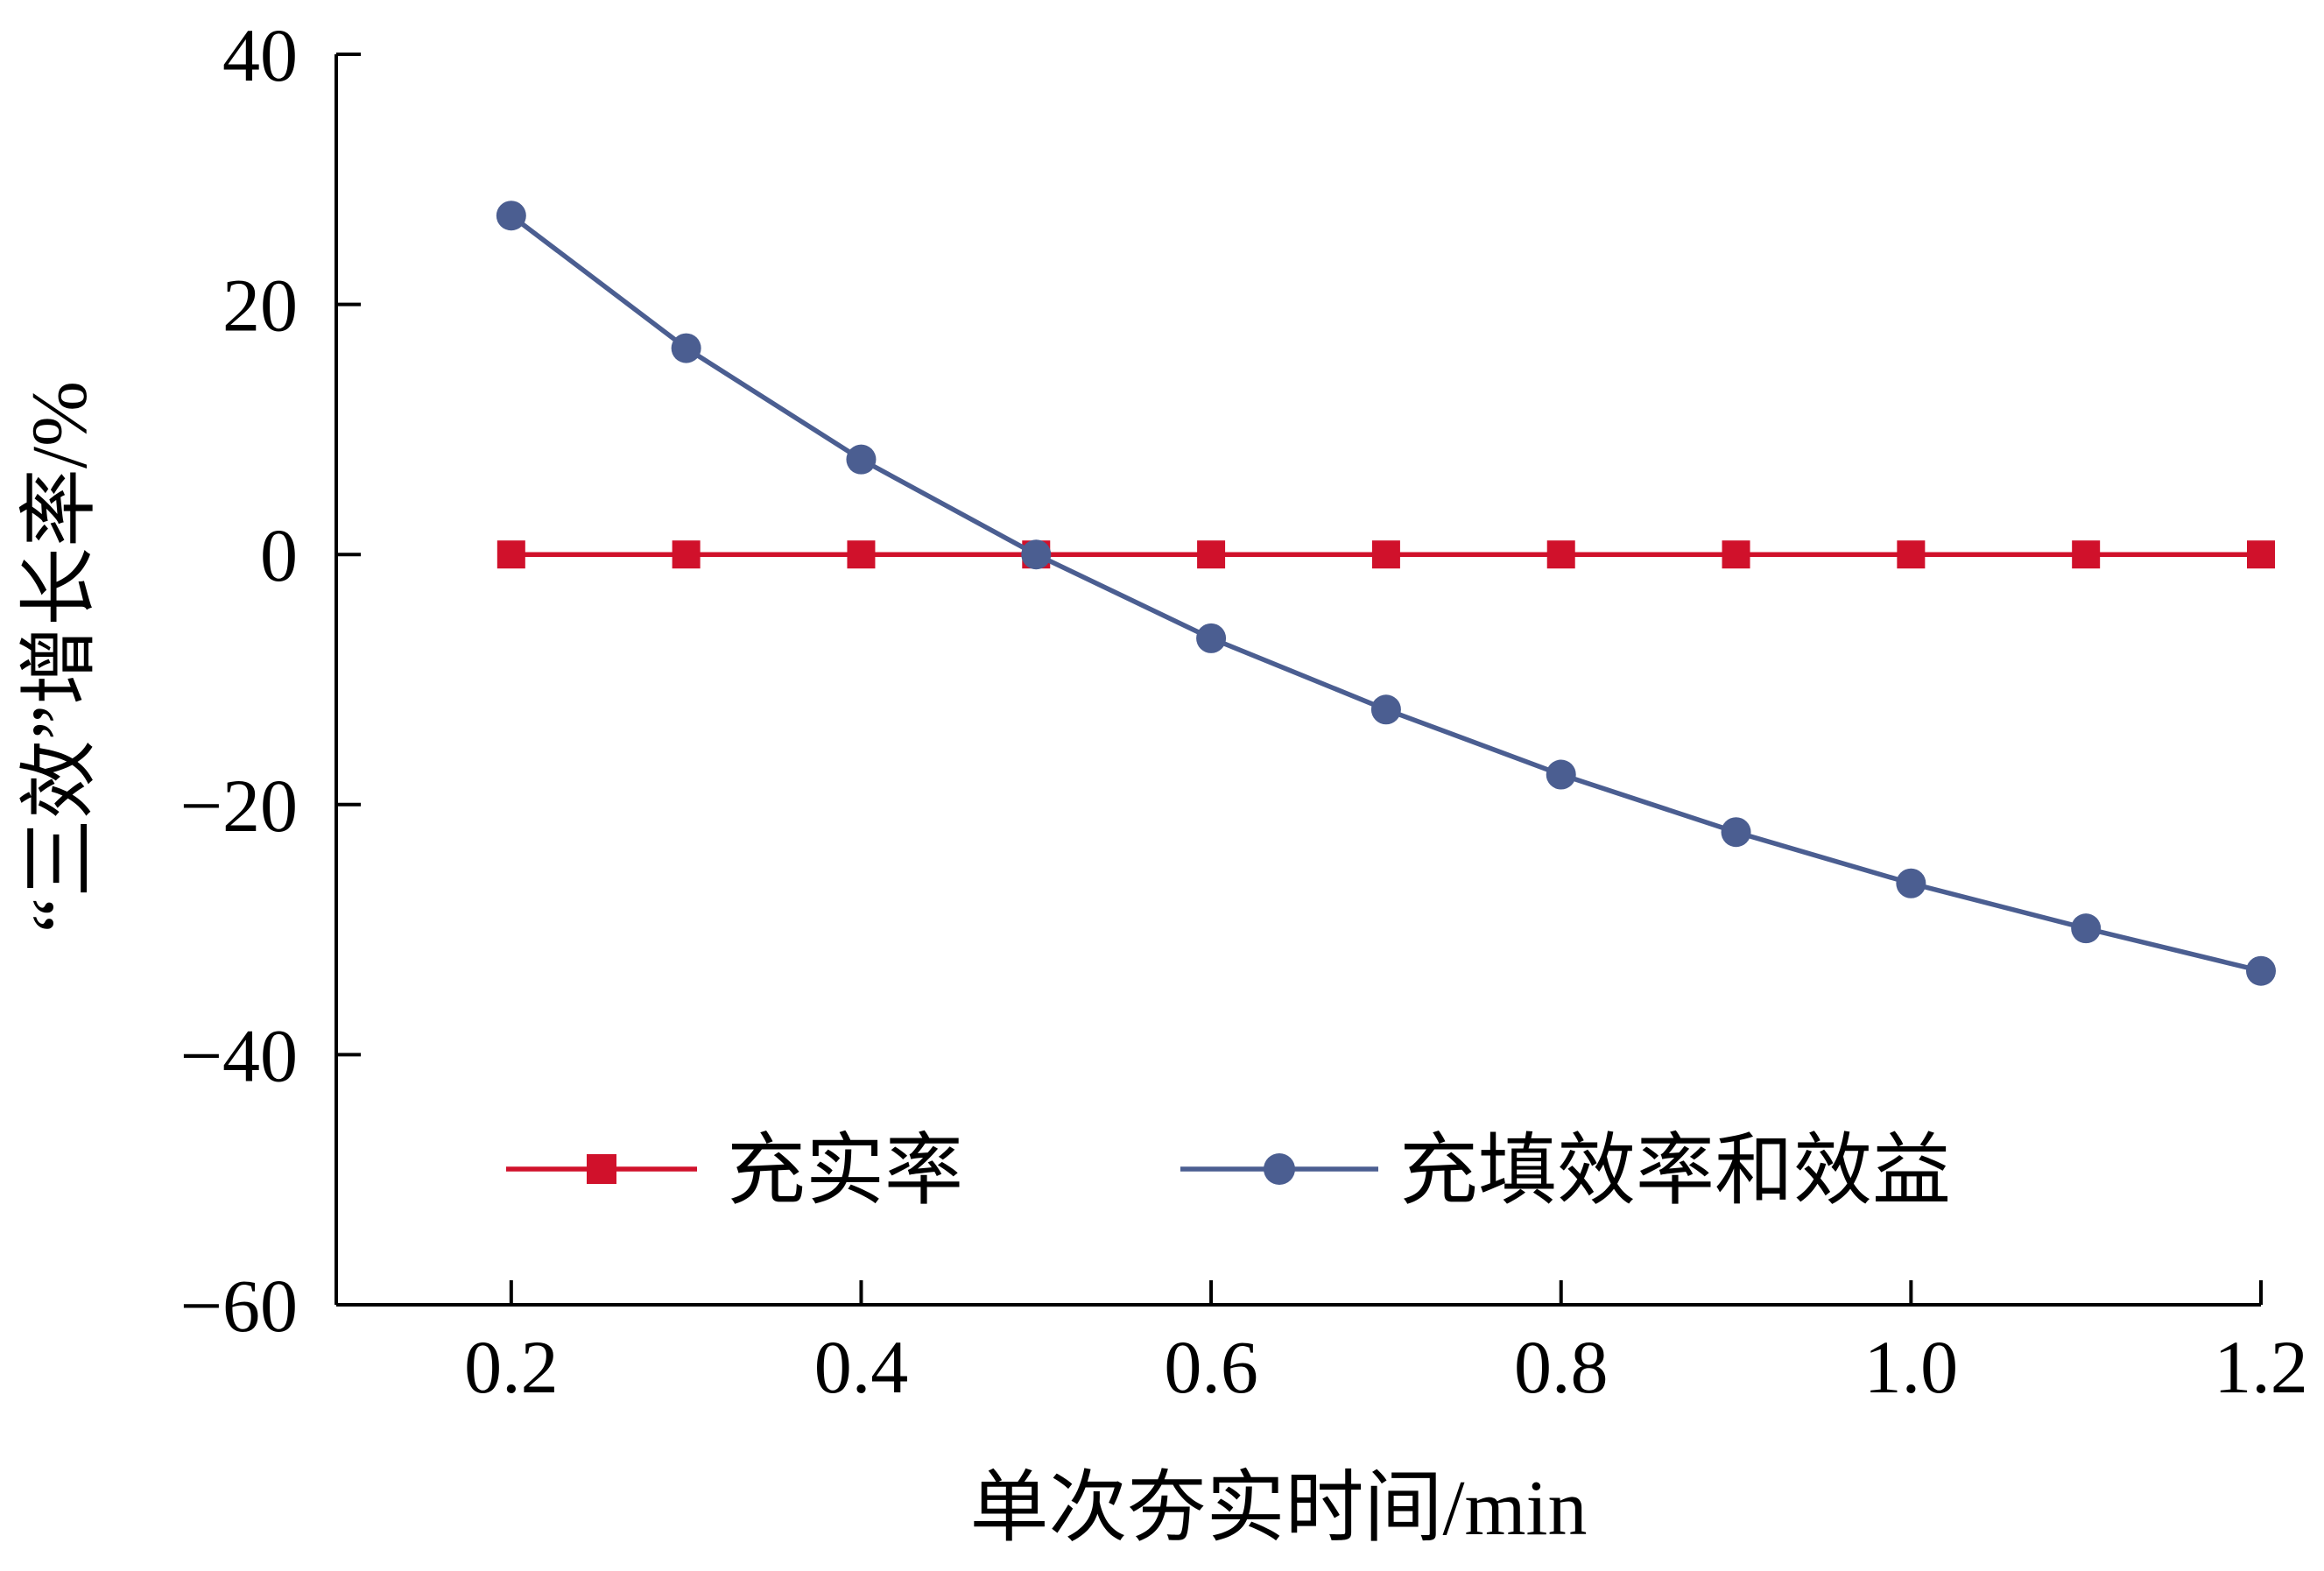  Describe the element at coordinates (239, 806) in the screenshot. I see `y-tick-label: −20` at that location.